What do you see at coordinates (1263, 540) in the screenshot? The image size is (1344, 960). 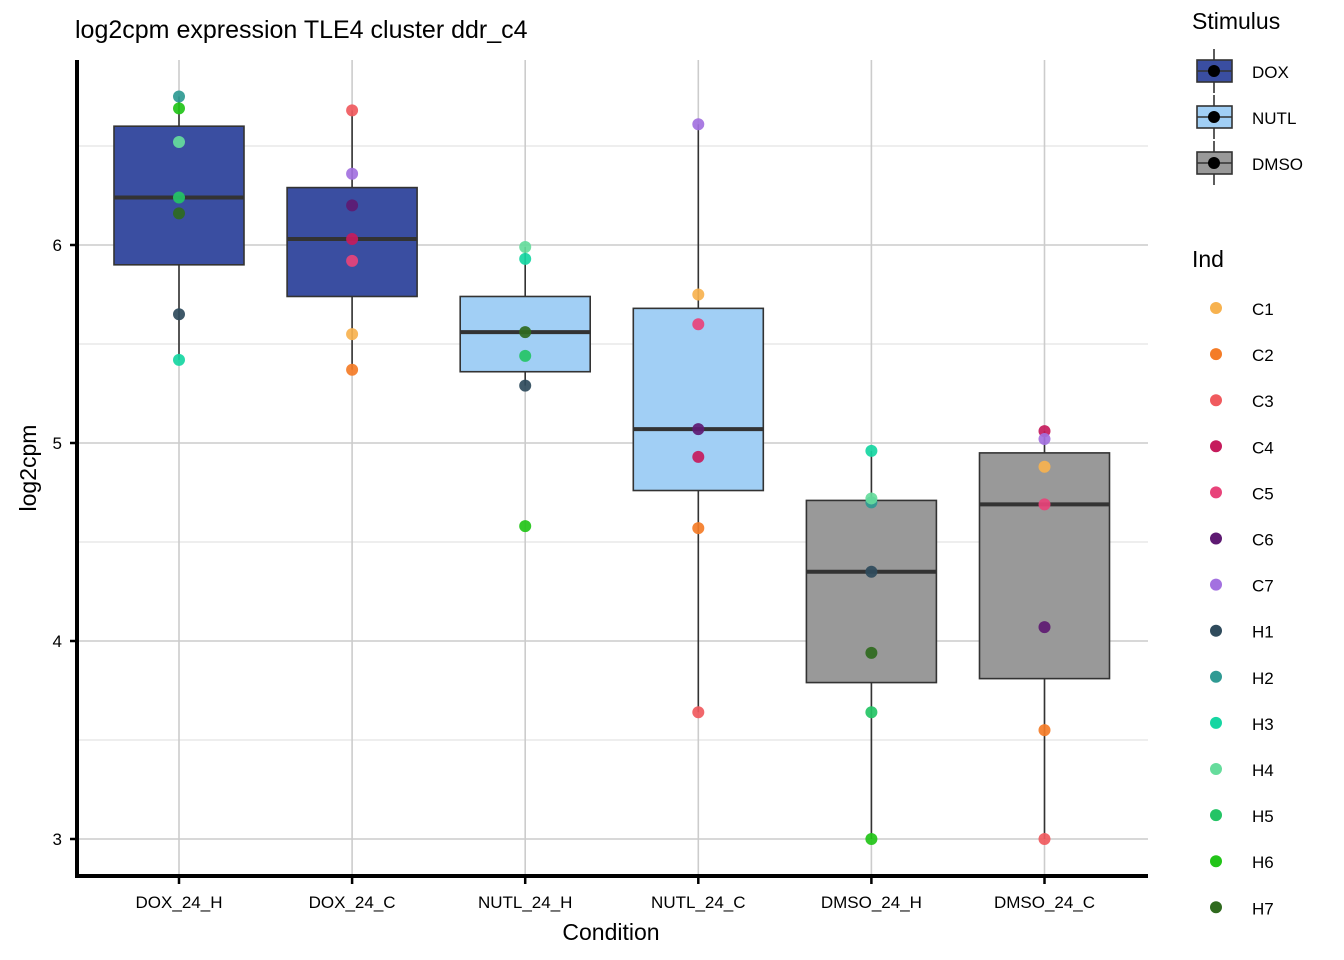 I see `legend-ind-label: C6` at bounding box center [1263, 540].